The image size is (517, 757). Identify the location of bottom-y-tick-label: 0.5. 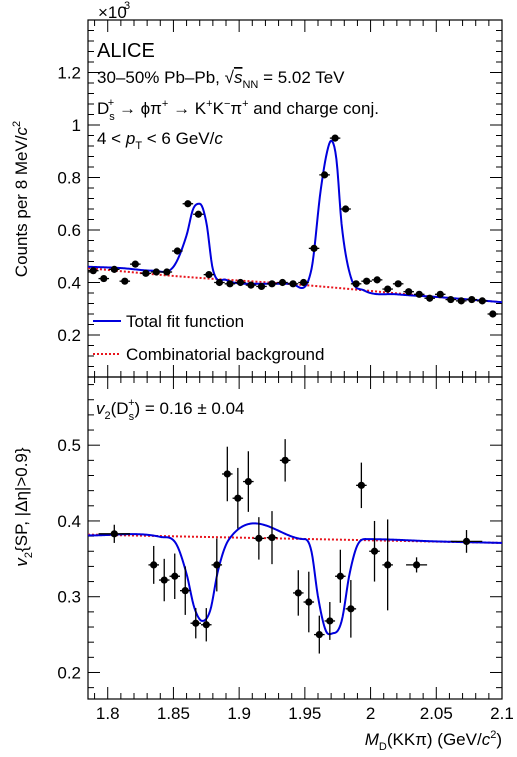
(69, 445).